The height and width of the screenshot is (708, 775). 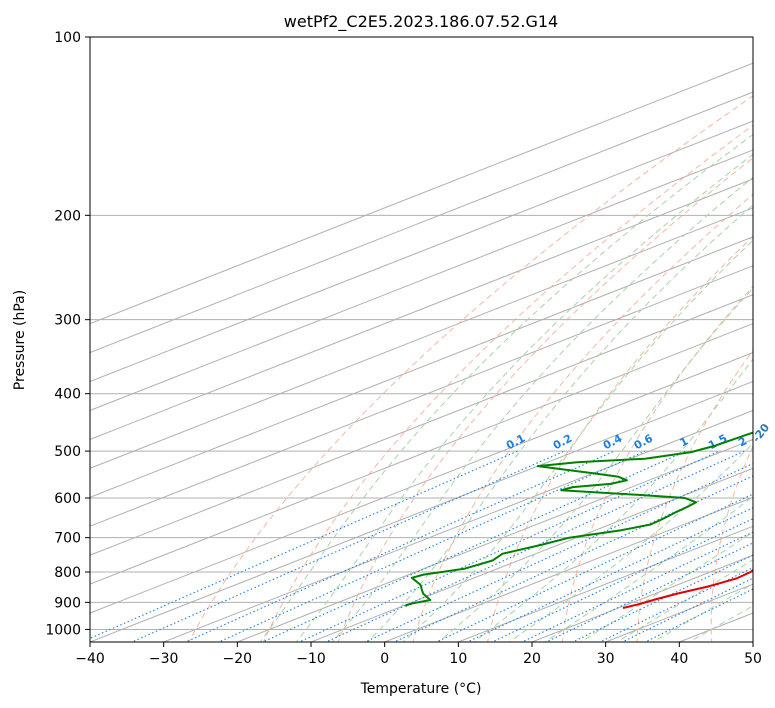 I want to click on y-tick-label: 1000, so click(x=63, y=630).